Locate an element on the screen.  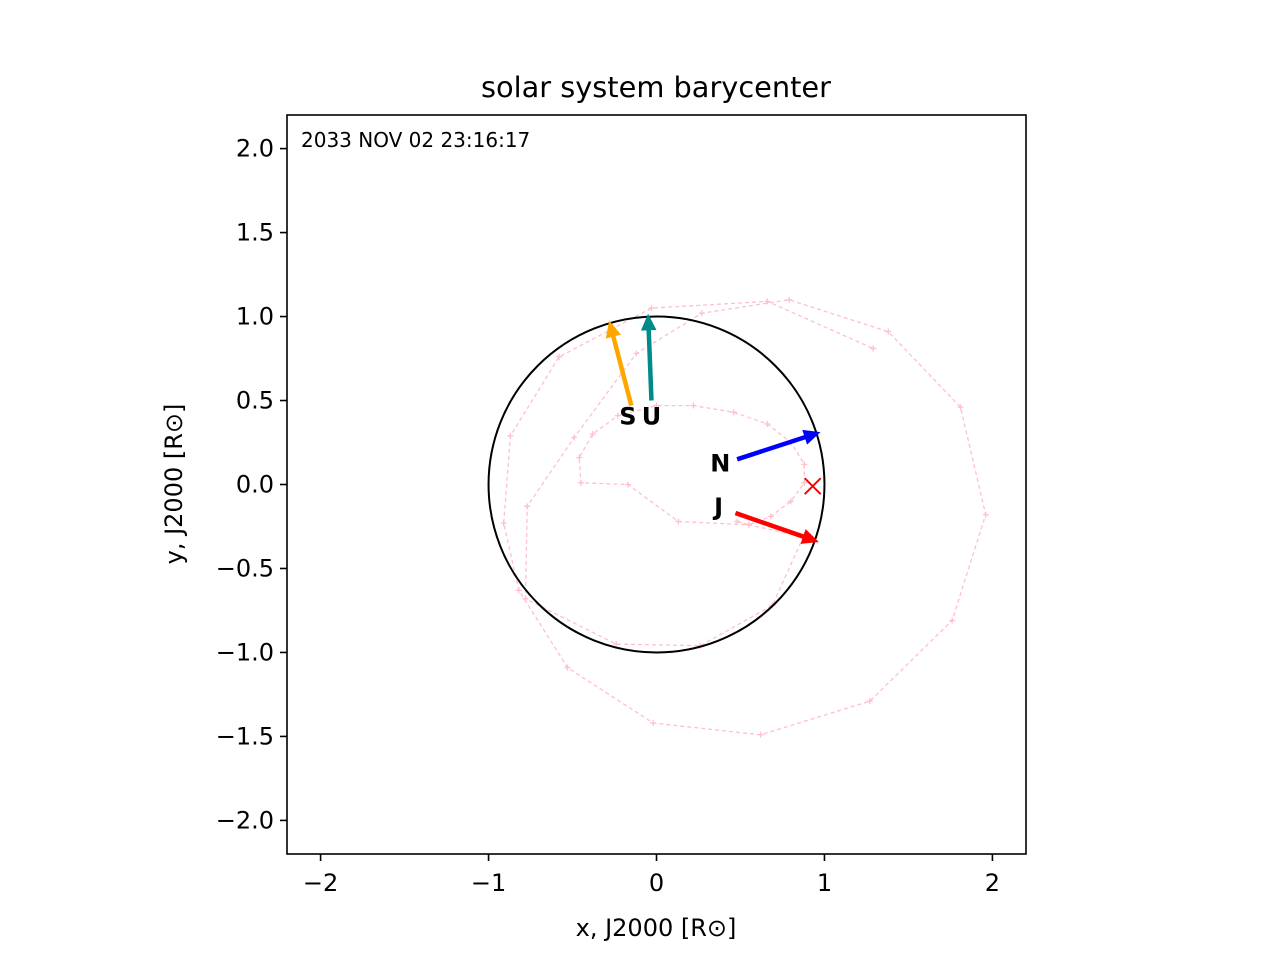
y-tick-label: 0.0 is located at coordinates (255, 485).